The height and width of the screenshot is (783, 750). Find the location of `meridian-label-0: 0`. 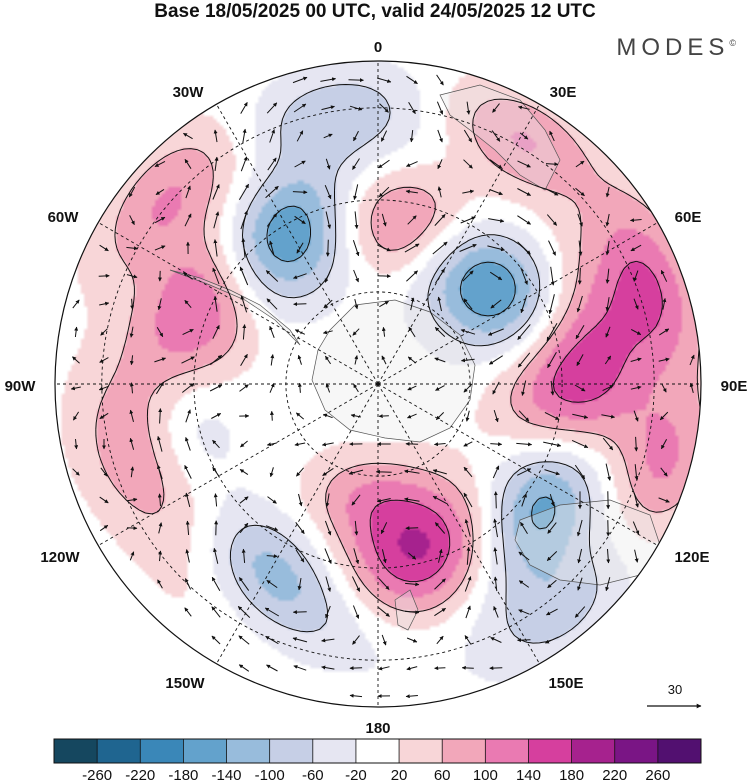

meridian-label-0: 0 is located at coordinates (378, 47).